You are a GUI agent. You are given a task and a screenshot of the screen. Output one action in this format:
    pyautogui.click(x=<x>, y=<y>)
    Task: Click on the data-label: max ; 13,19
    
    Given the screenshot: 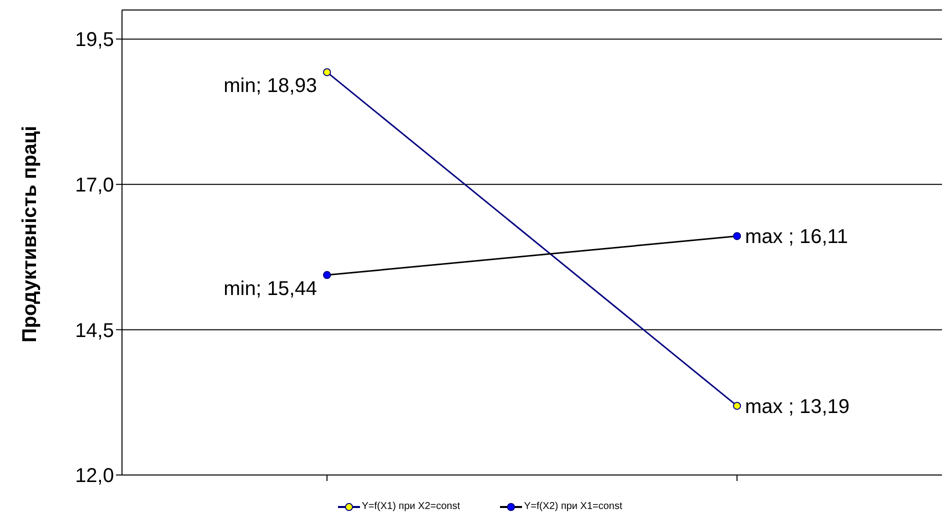 What is the action you would take?
    pyautogui.click(x=797, y=407)
    